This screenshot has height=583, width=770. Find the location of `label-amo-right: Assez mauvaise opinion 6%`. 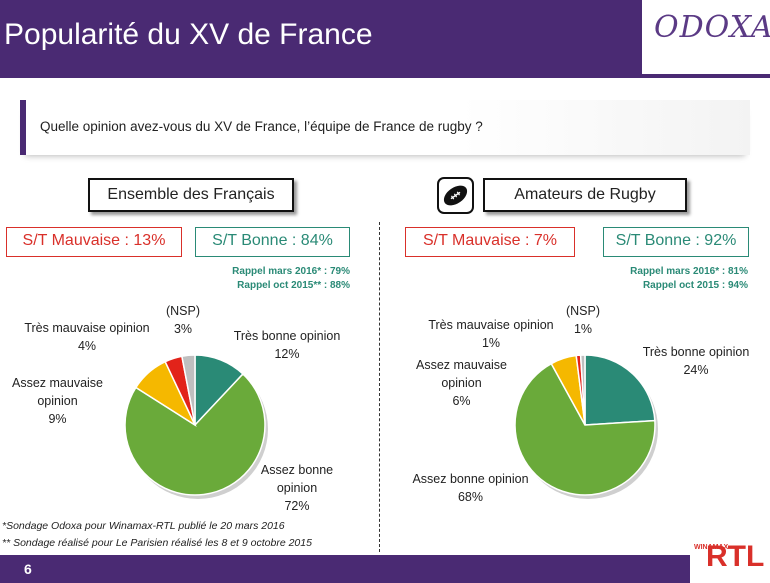

label-amo-right: Assez mauvaise opinion 6% is located at coordinates (461, 383).